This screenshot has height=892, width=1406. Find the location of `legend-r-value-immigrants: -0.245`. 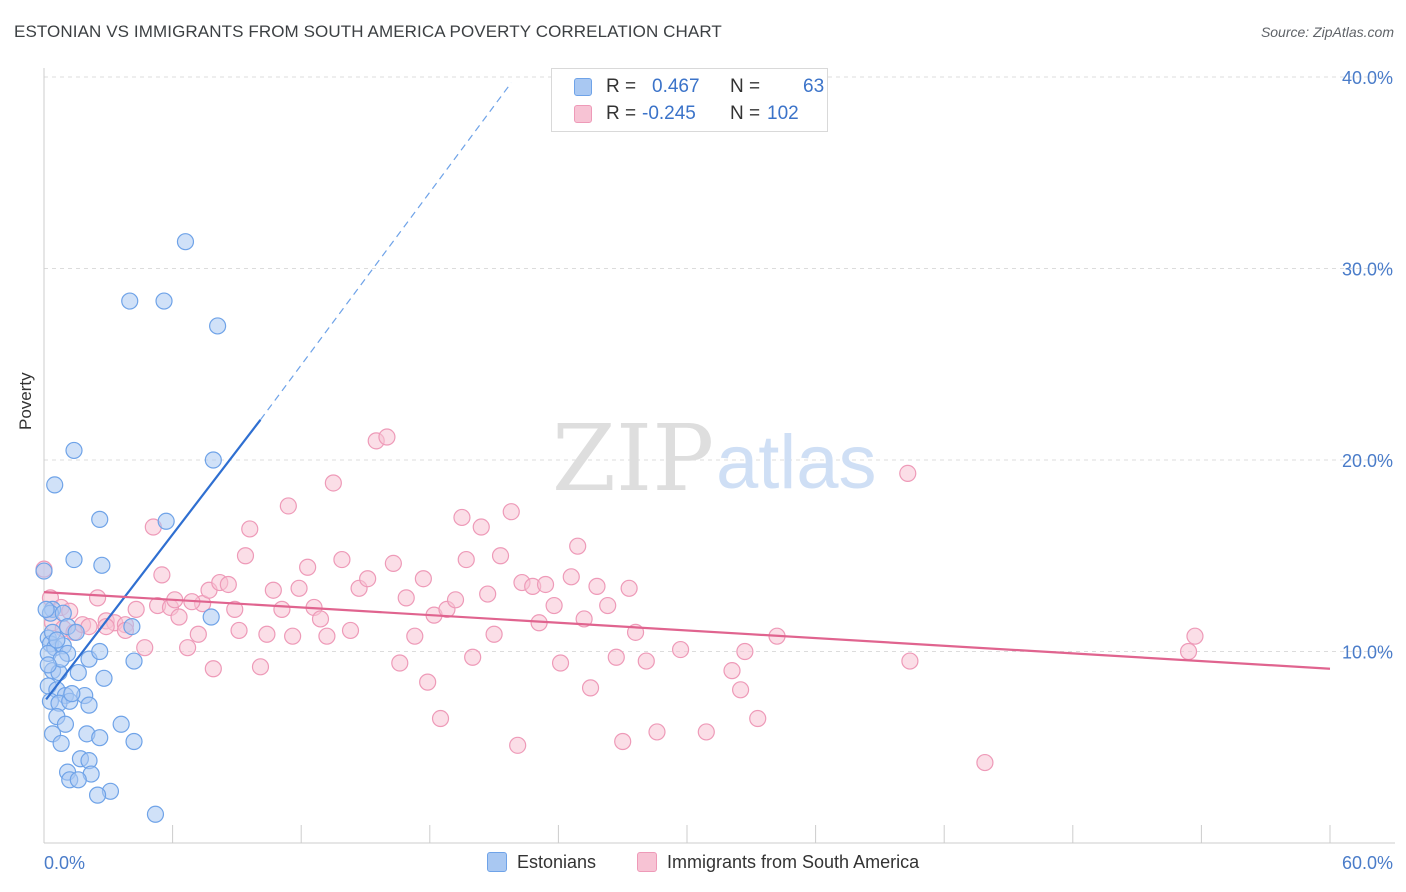

legend-r-value-immigrants: -0.245 is located at coordinates (669, 113).